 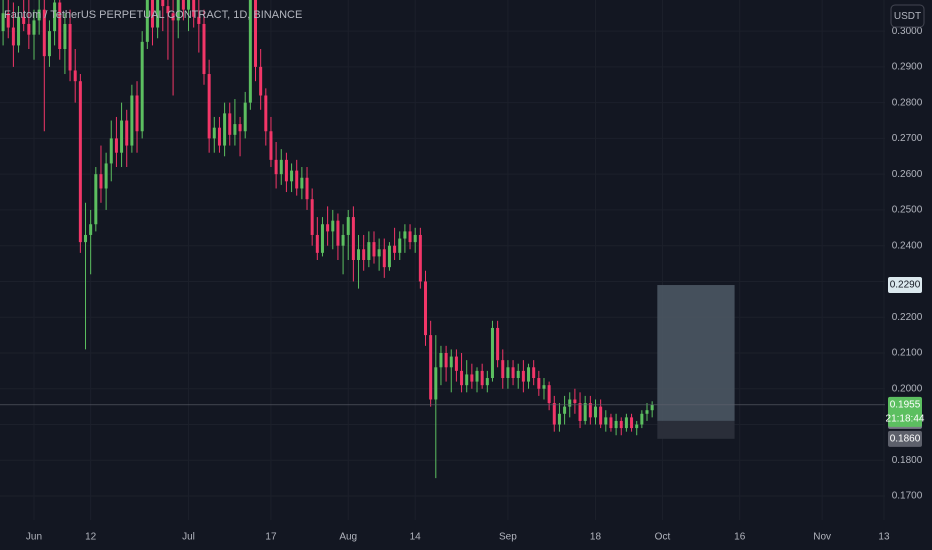 I want to click on x-tick-label: Aug, so click(x=348, y=537).